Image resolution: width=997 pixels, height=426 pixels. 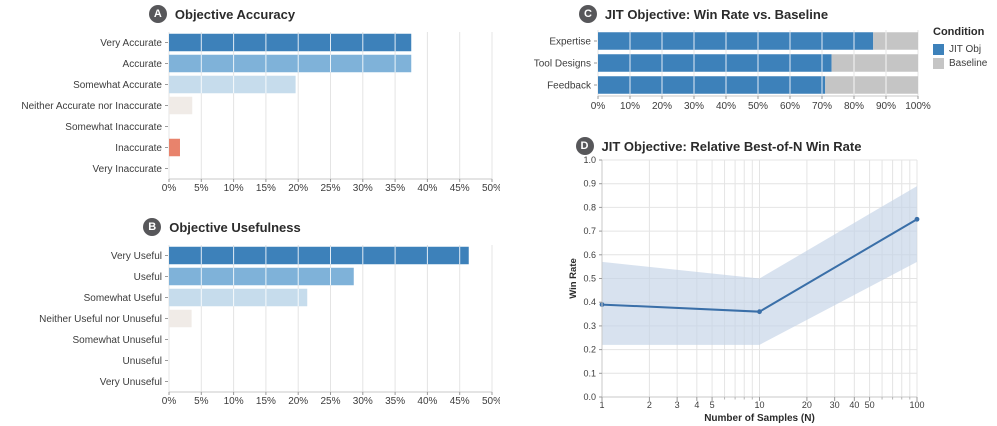 What do you see at coordinates (118, 340) in the screenshot?
I see `category-label: Somewhat Unuseful` at bounding box center [118, 340].